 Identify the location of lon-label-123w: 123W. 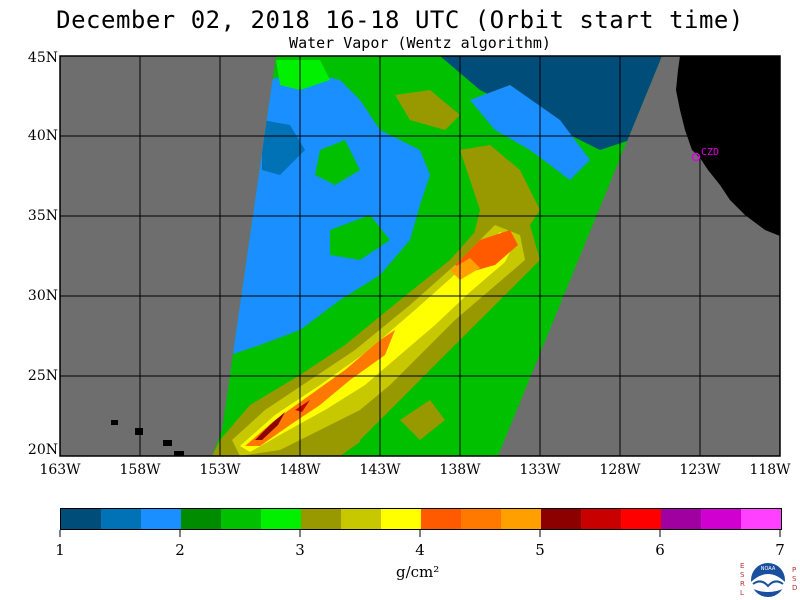
(700, 470).